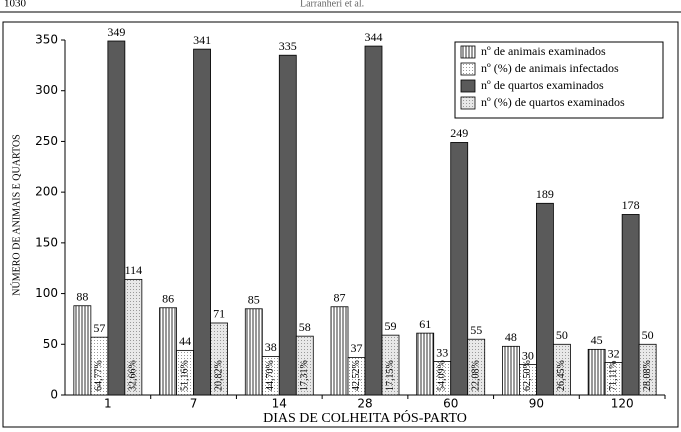  Describe the element at coordinates (442, 375) in the screenshot. I see `inner-label: 54,09%` at that location.